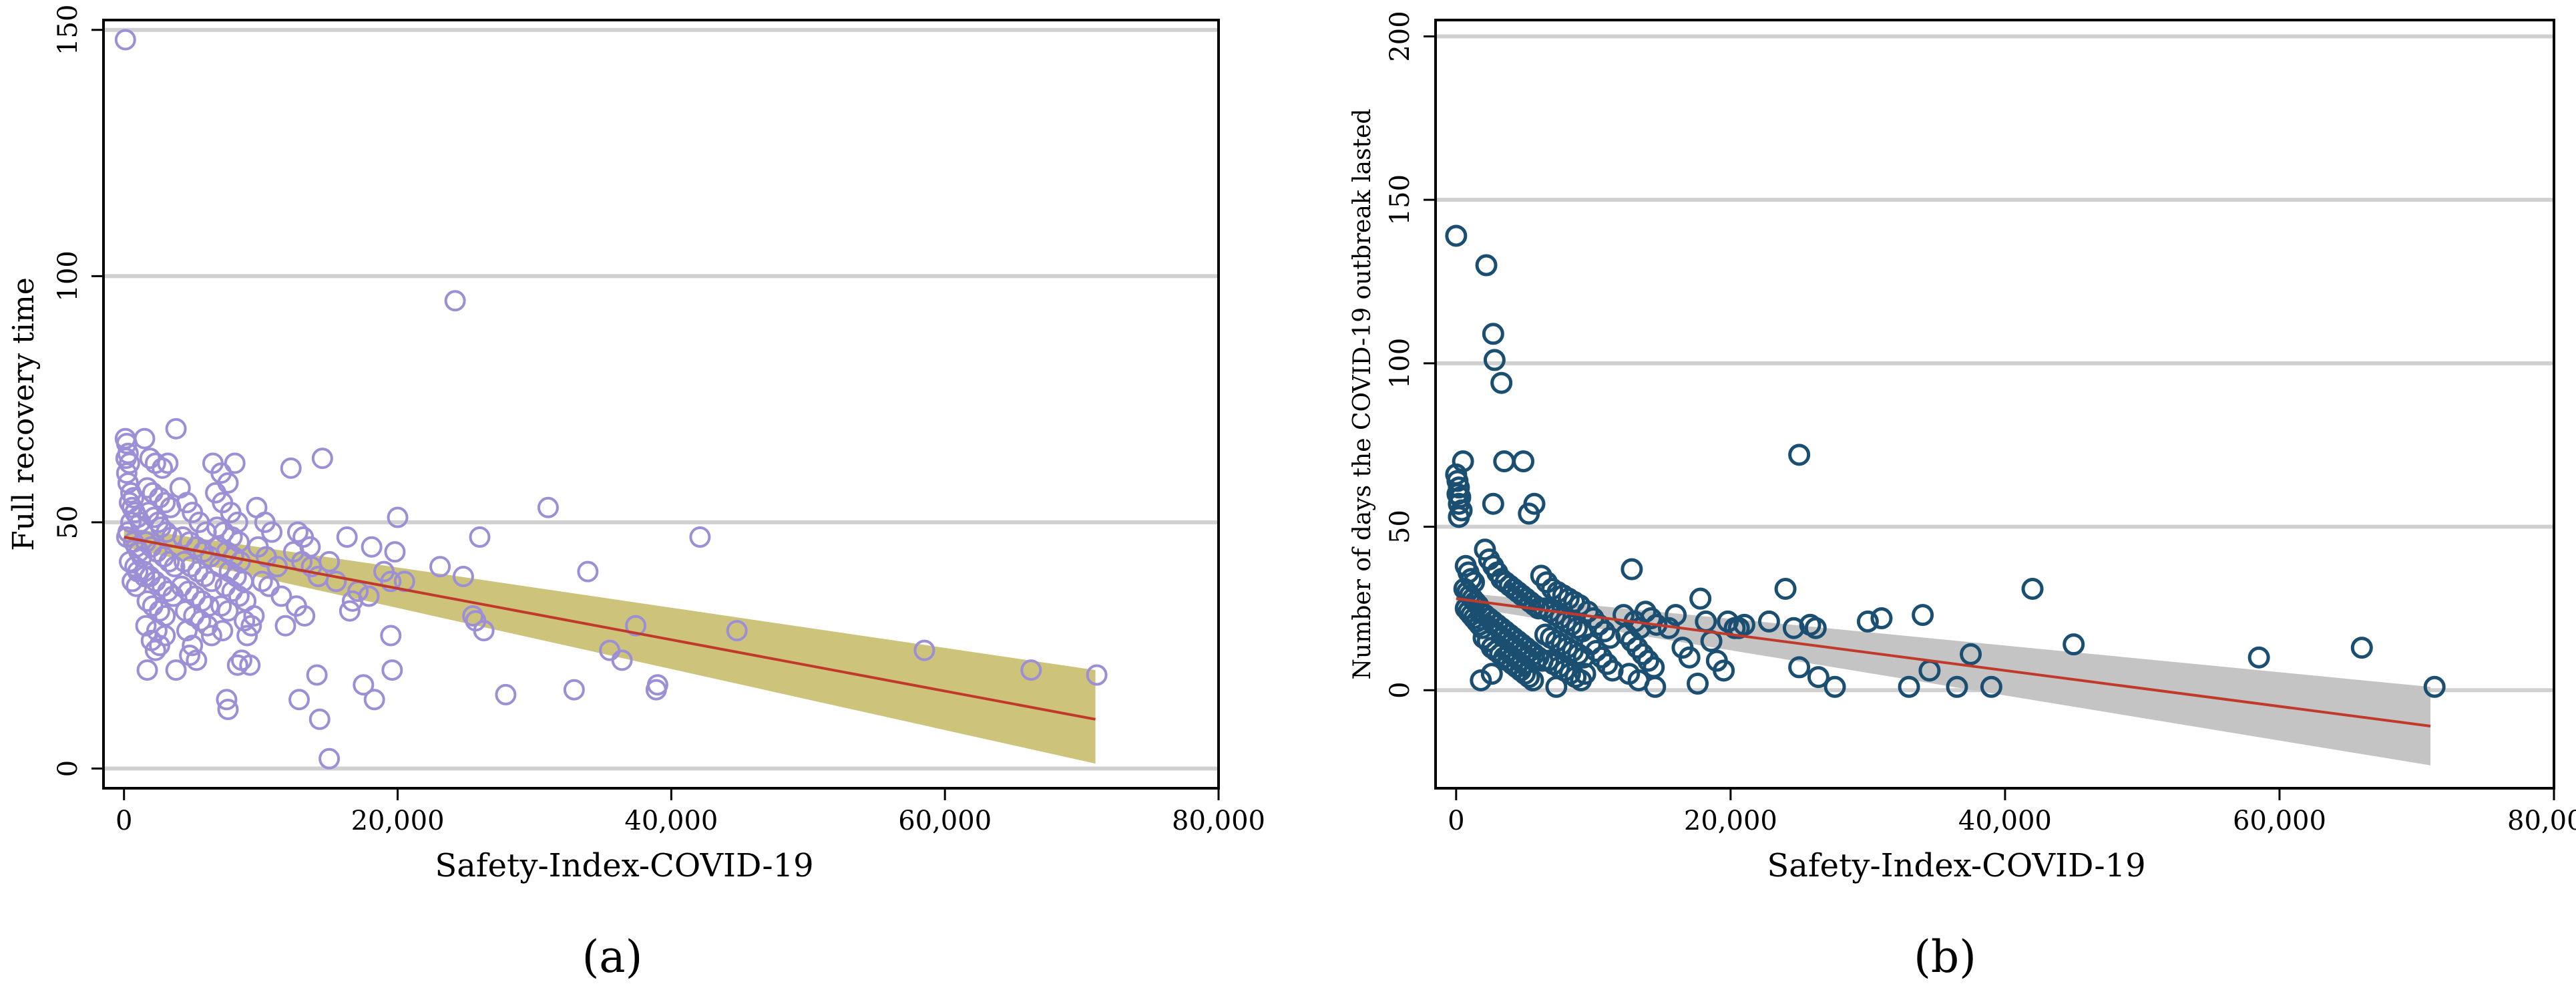  I want to click on y-tick-label: 200, so click(1400, 36).